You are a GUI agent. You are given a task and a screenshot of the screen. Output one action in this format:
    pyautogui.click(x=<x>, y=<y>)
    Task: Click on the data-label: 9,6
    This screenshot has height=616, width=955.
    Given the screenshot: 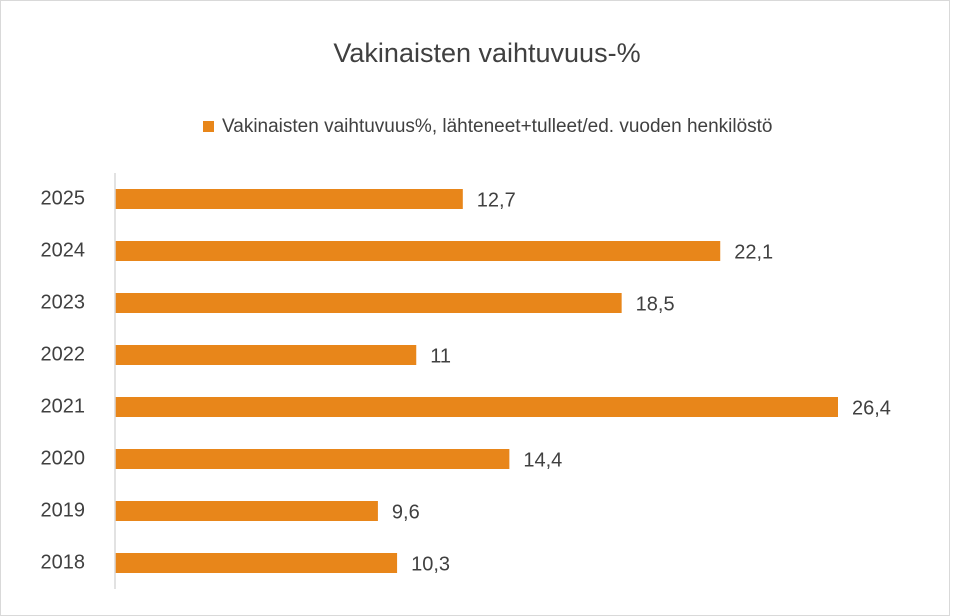 What is the action you would take?
    pyautogui.click(x=406, y=512)
    